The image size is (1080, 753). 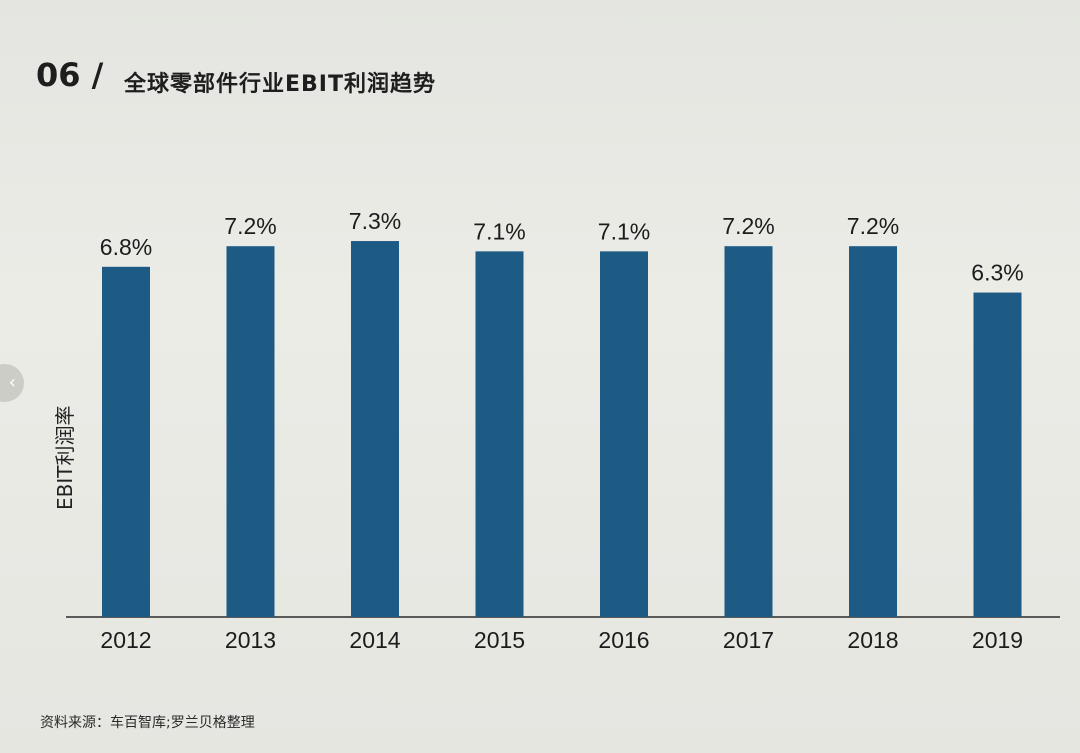 What do you see at coordinates (250, 640) in the screenshot?
I see `category-label-2013: 2013` at bounding box center [250, 640].